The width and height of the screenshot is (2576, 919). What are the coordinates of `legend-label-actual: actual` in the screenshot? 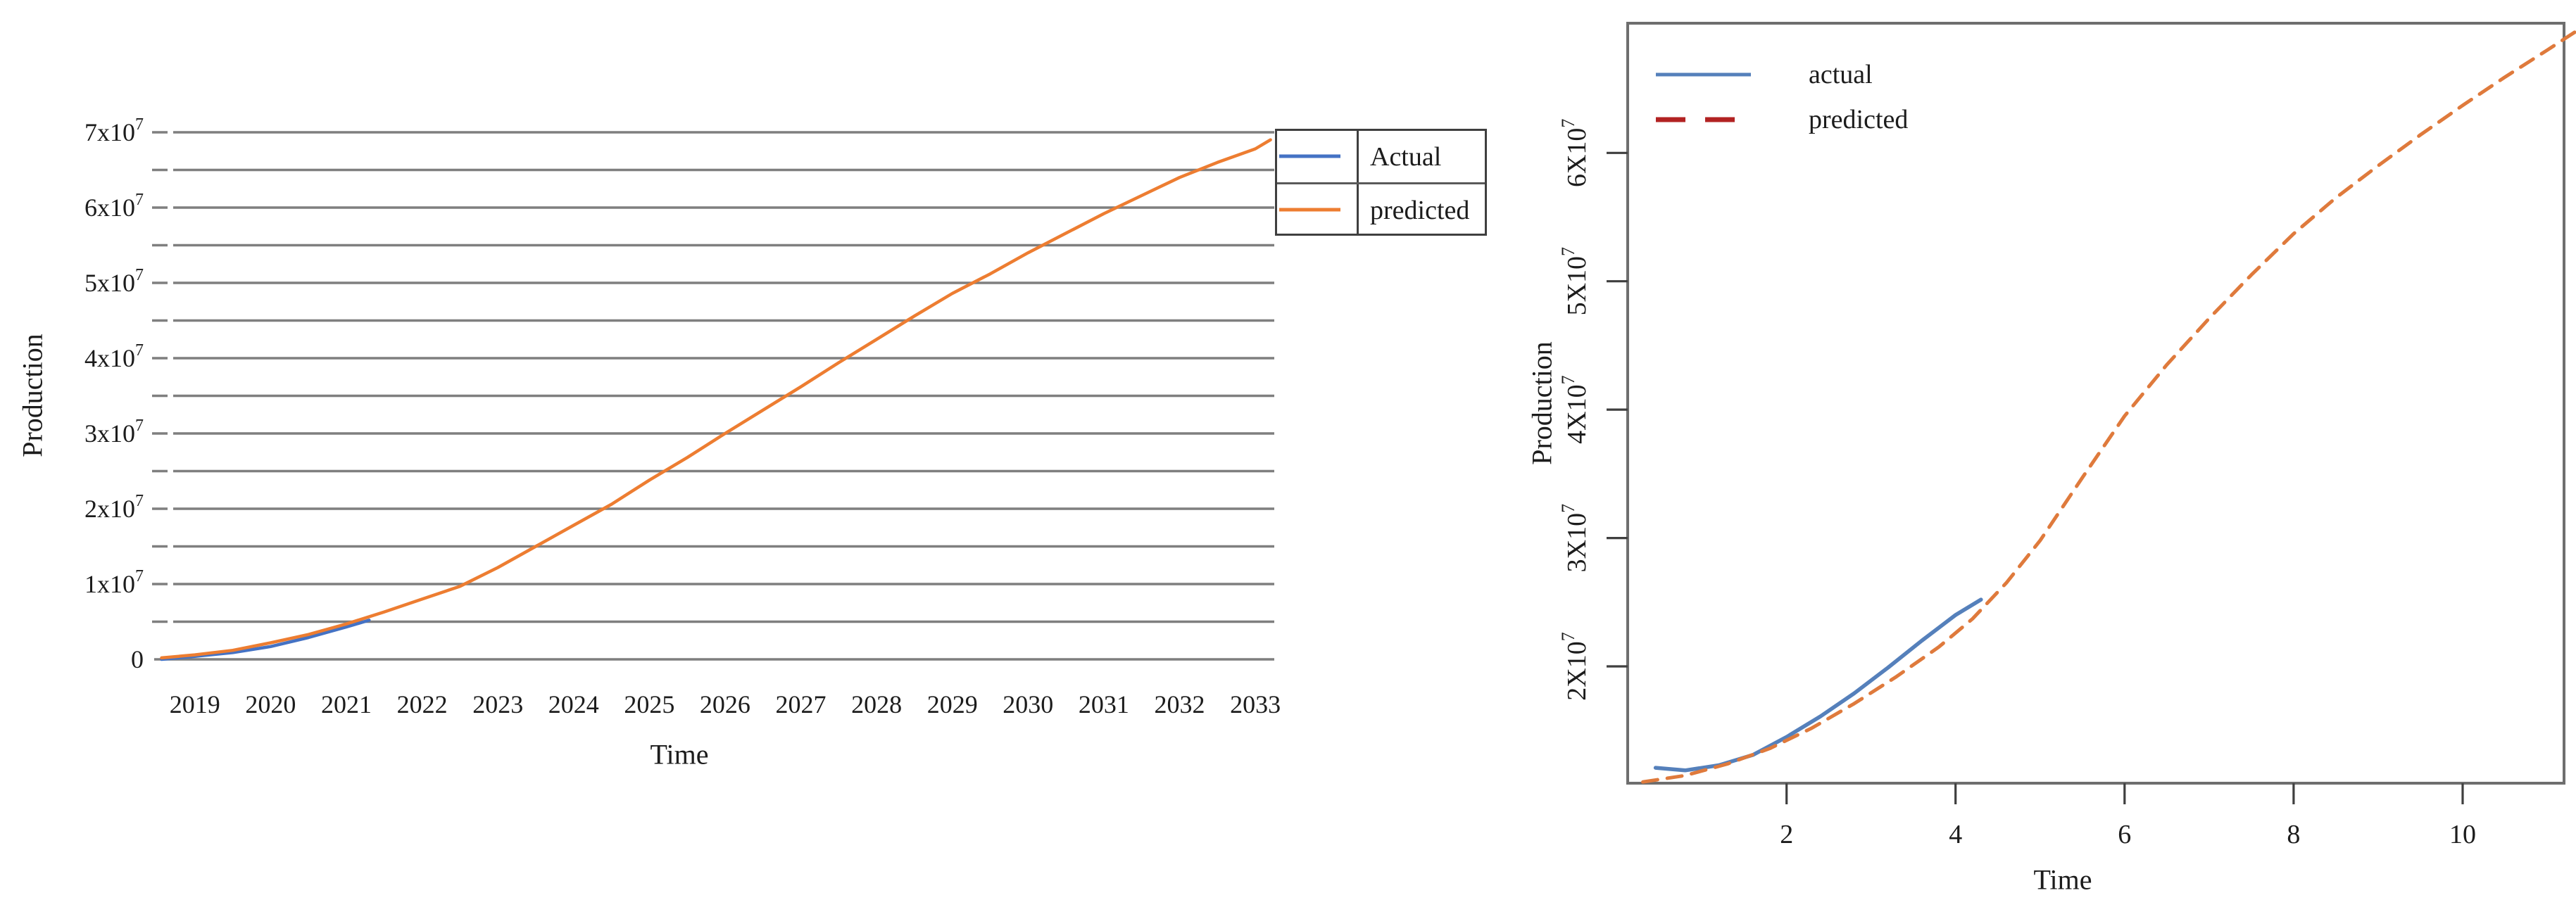 It's located at (1841, 74).